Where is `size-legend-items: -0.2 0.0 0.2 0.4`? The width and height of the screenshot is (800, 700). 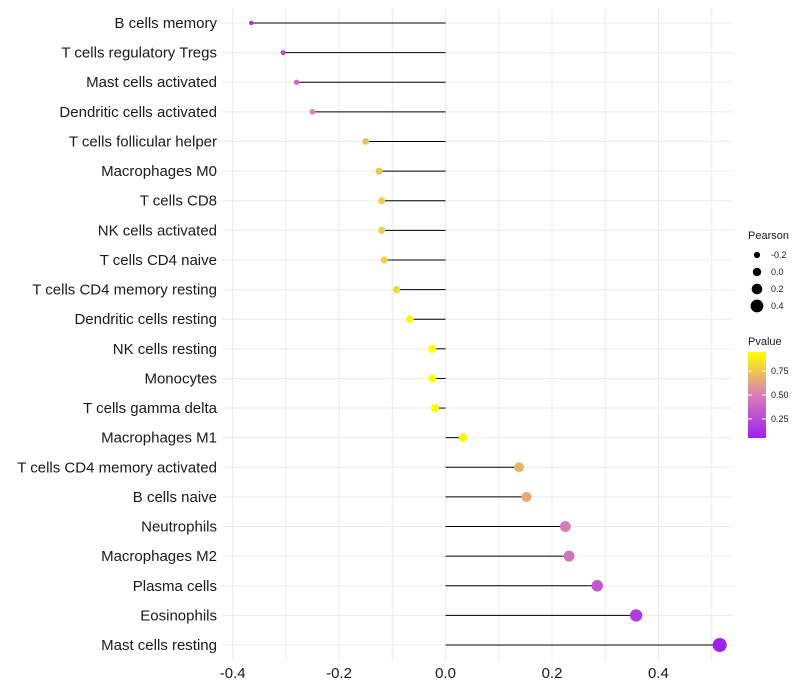
size-legend-items: -0.2 0.0 0.2 0.4 is located at coordinates (768, 281).